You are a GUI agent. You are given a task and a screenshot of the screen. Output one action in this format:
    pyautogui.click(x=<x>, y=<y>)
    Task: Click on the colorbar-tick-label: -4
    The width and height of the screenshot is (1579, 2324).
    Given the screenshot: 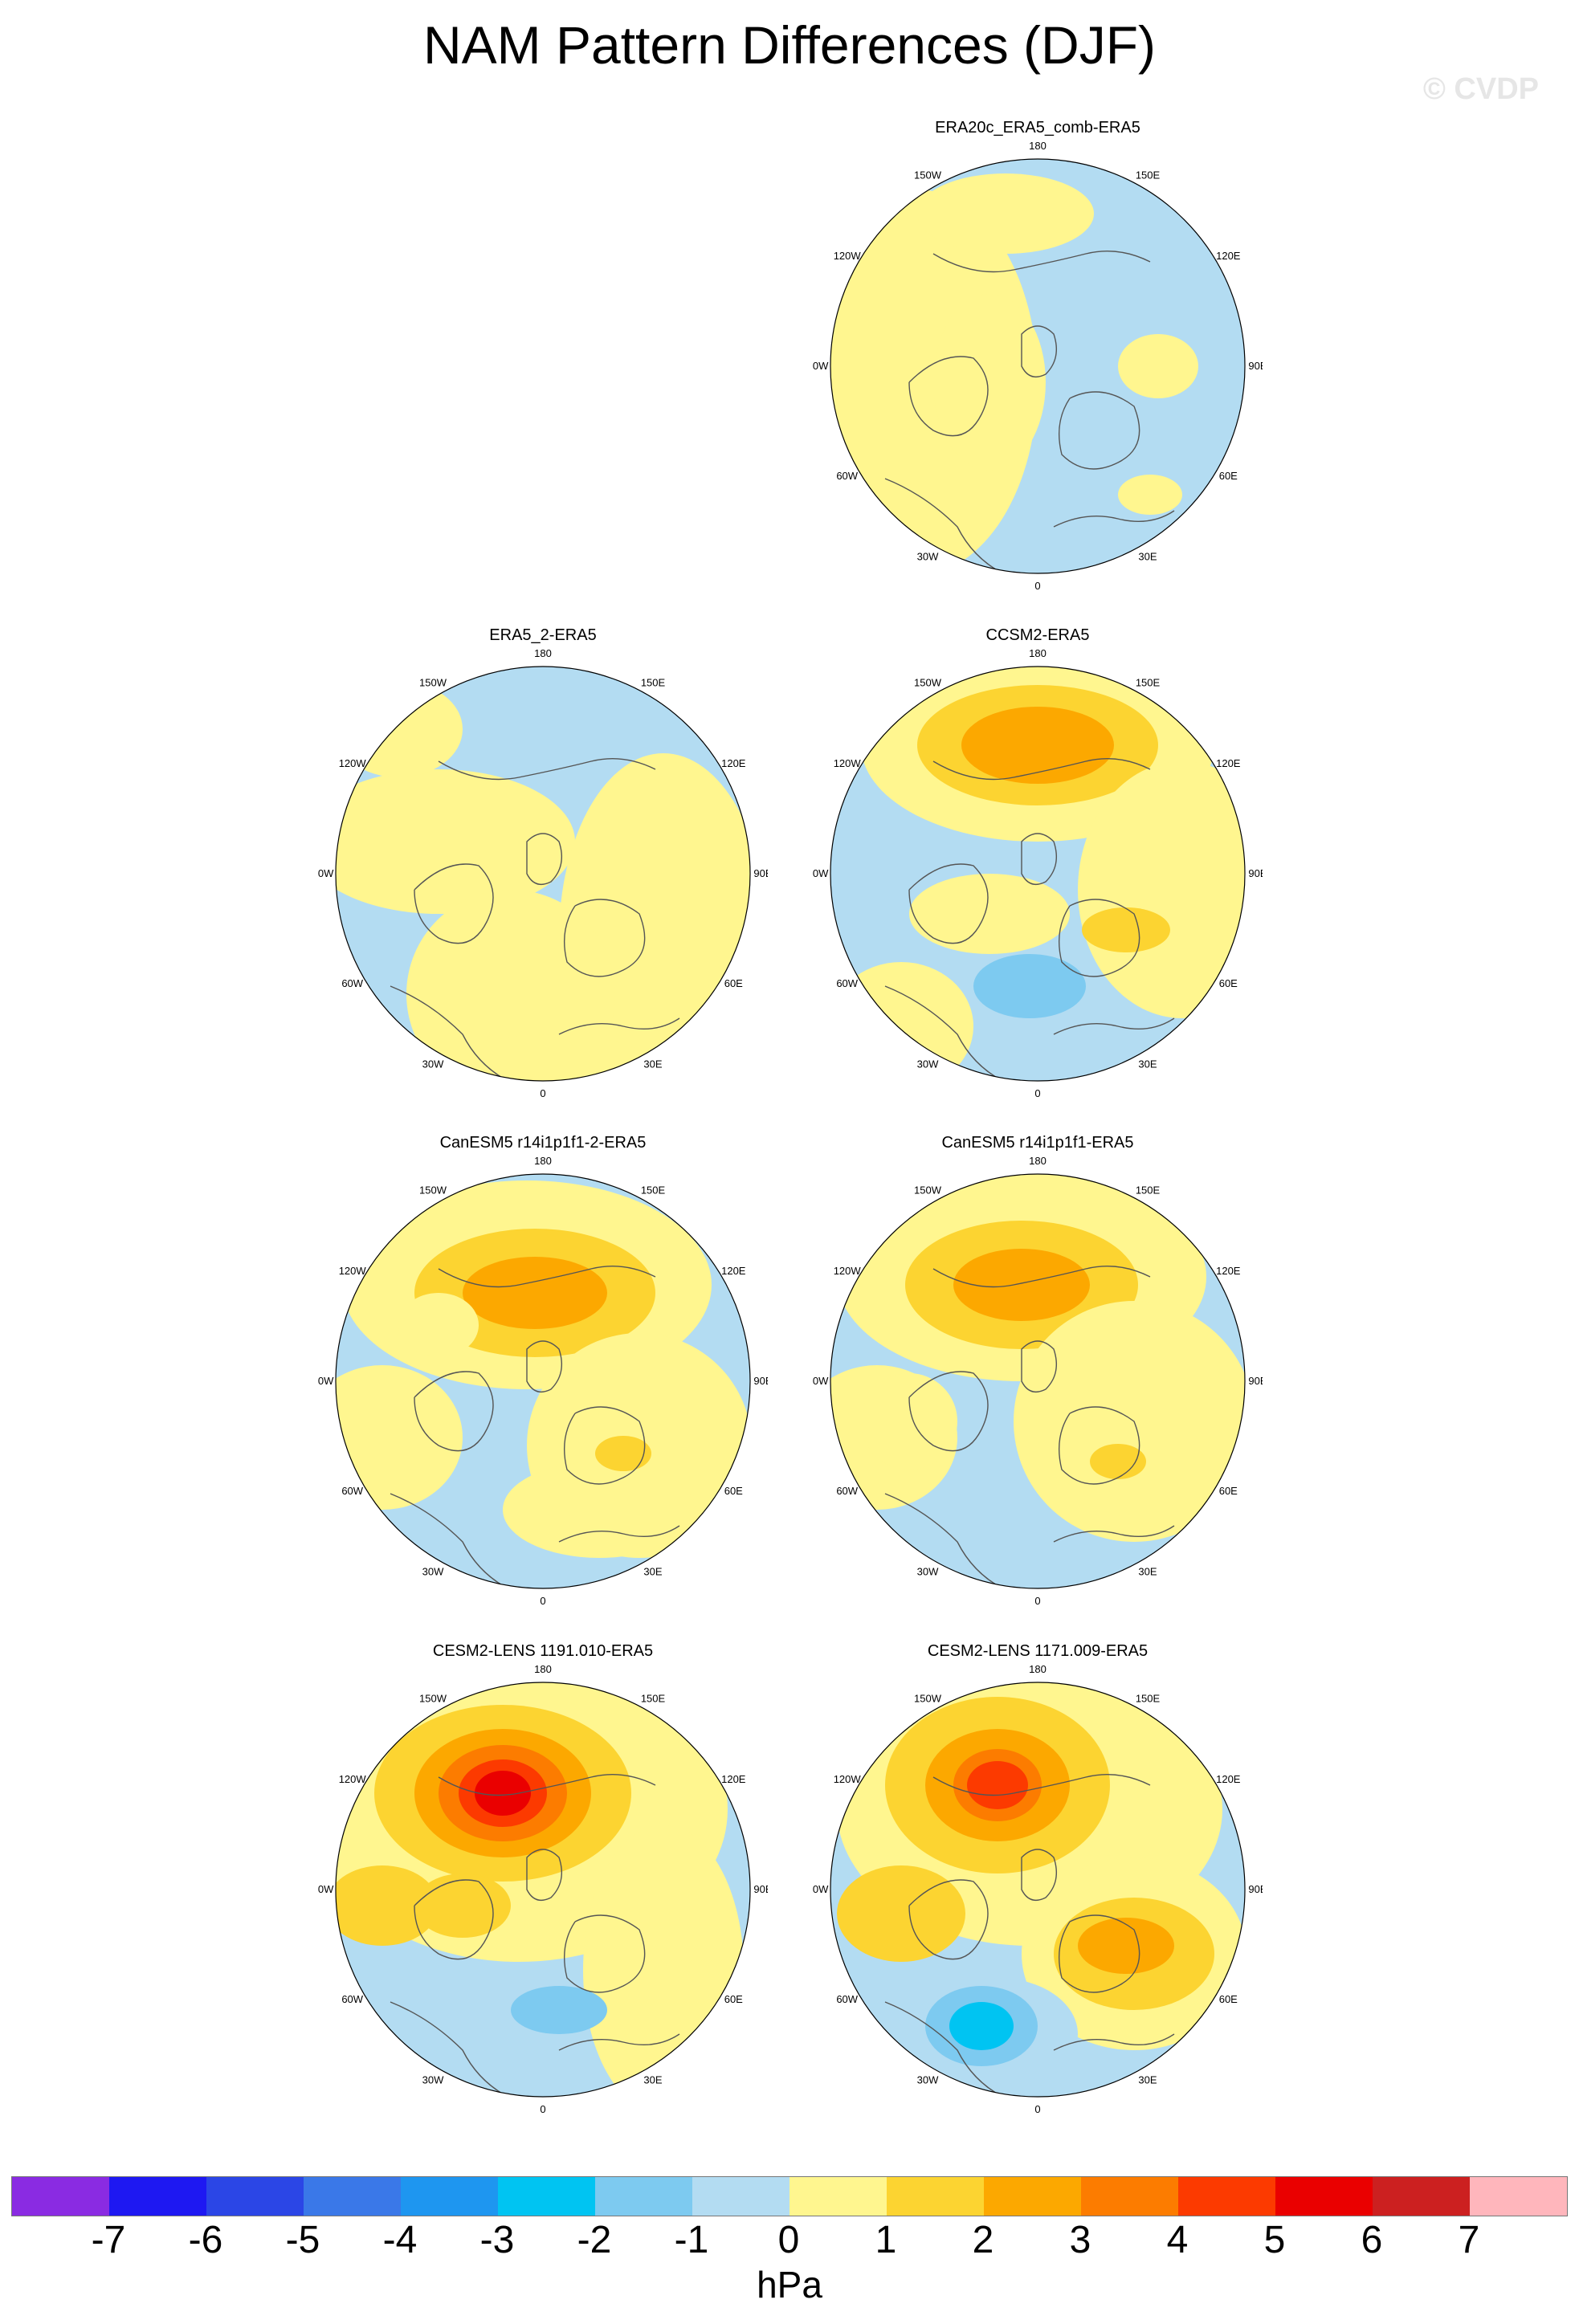 What is the action you would take?
    pyautogui.click(x=400, y=2240)
    